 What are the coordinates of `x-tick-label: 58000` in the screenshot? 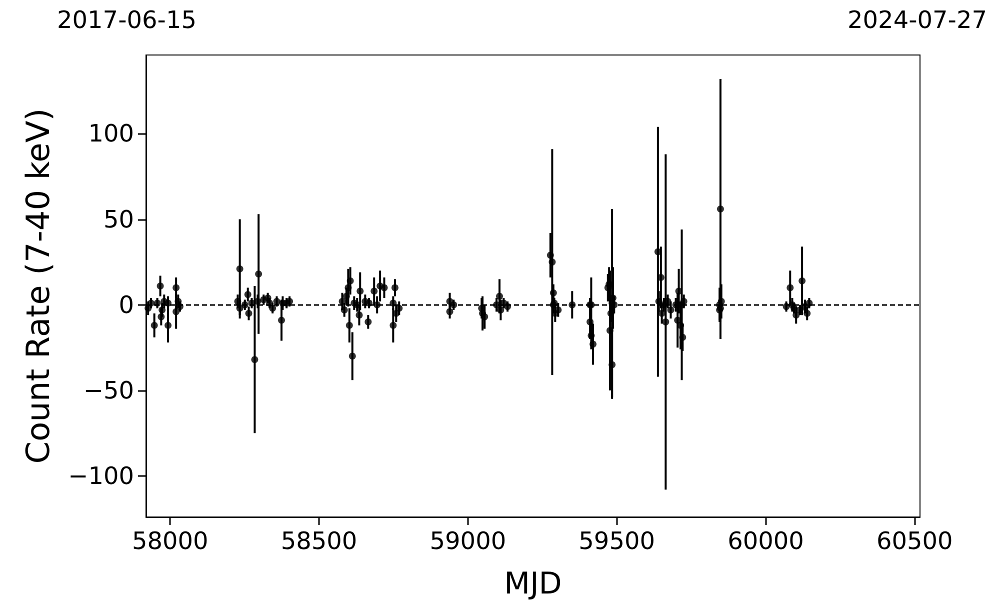 It's located at (170, 541).